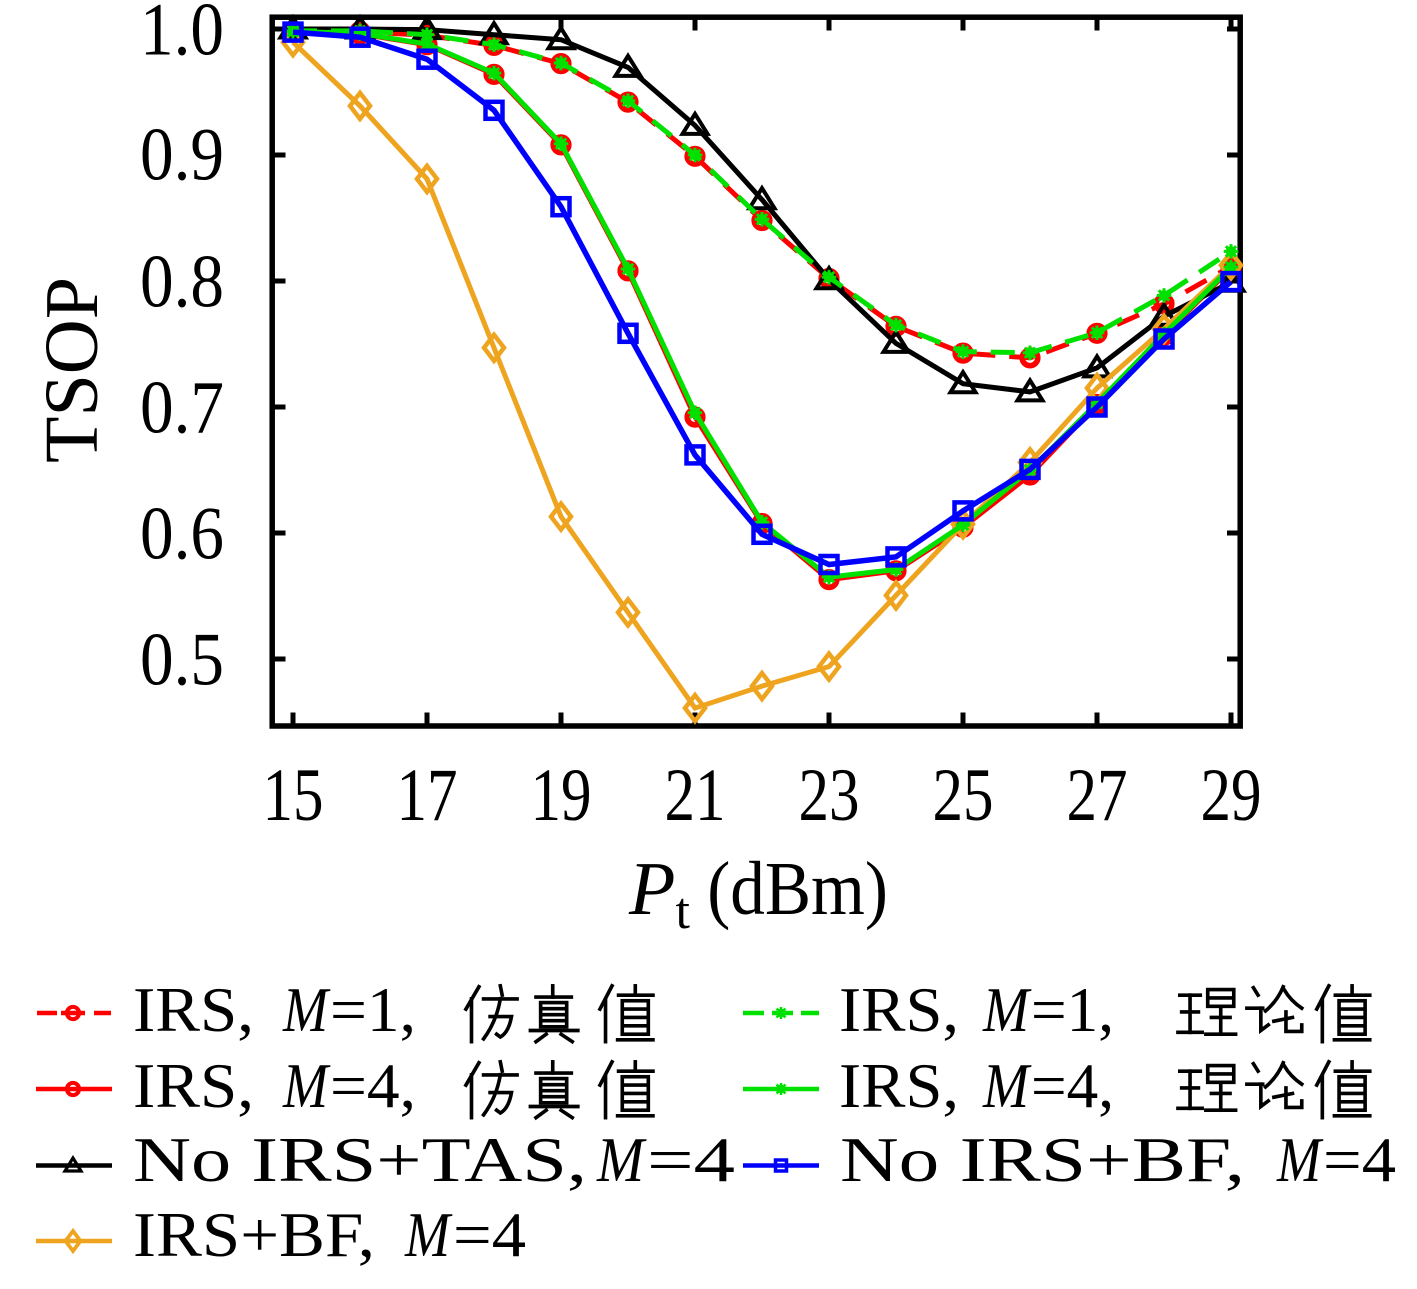 The height and width of the screenshot is (1289, 1417). I want to click on svg-text:IRS+BF,M=4: IRS+BF, M=4, so click(329, 1234).